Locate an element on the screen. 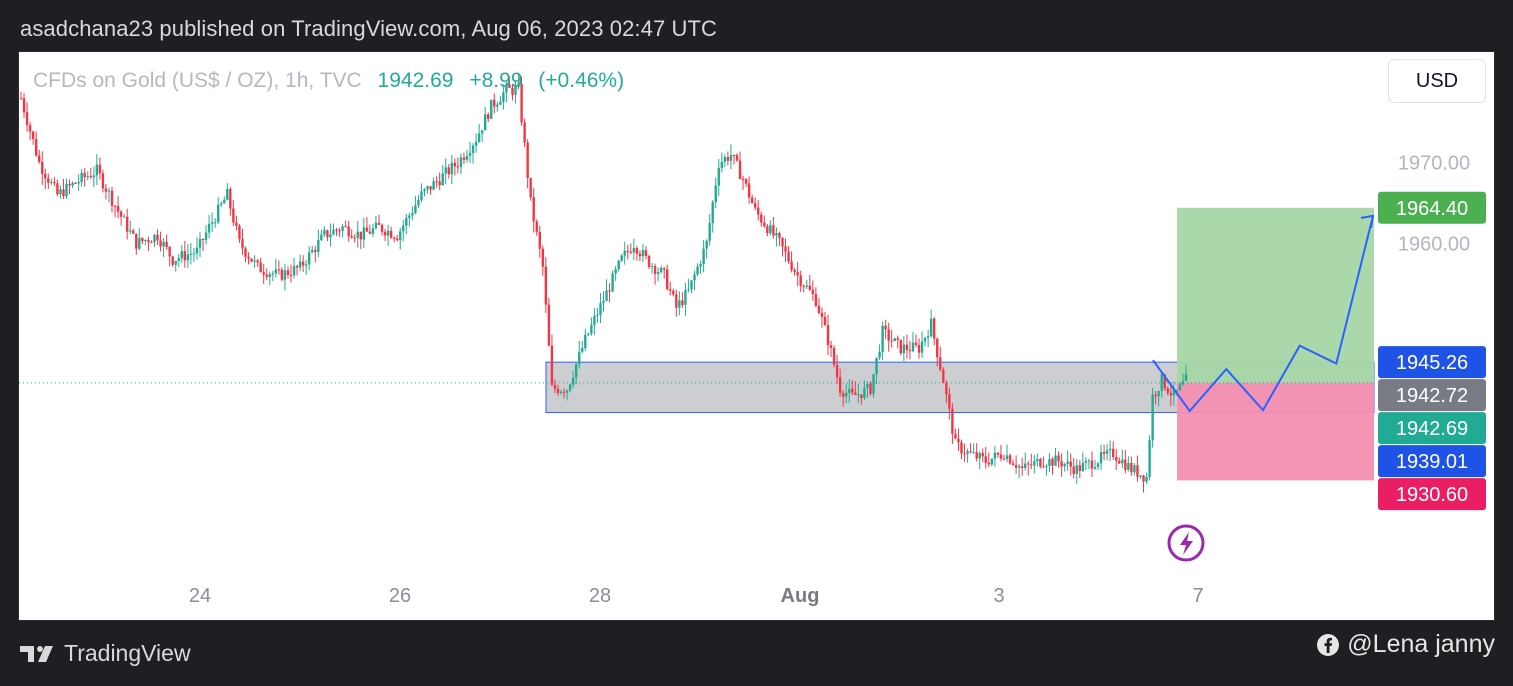  tradingview-logo: TradingView is located at coordinates (105, 653).